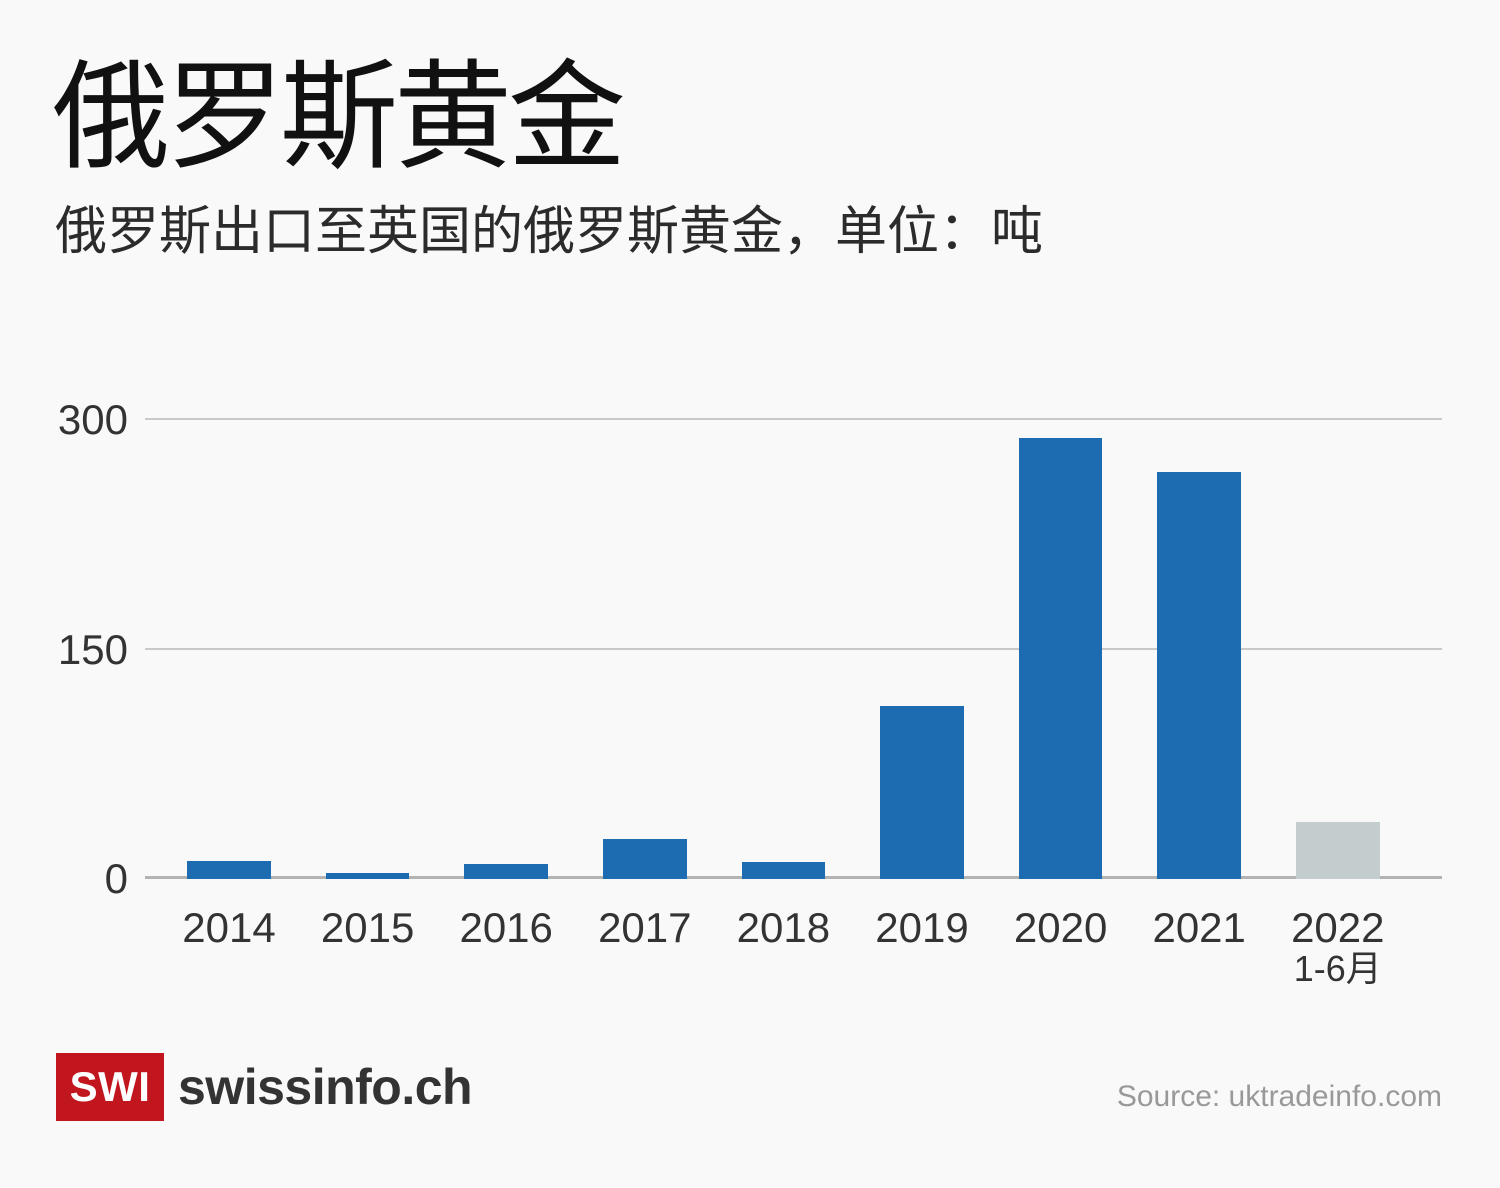 The width and height of the screenshot is (1500, 1188). I want to click on page-subtitle: 俄罗斯出口至英国的俄罗斯黄金，单位：吨, so click(549, 232).